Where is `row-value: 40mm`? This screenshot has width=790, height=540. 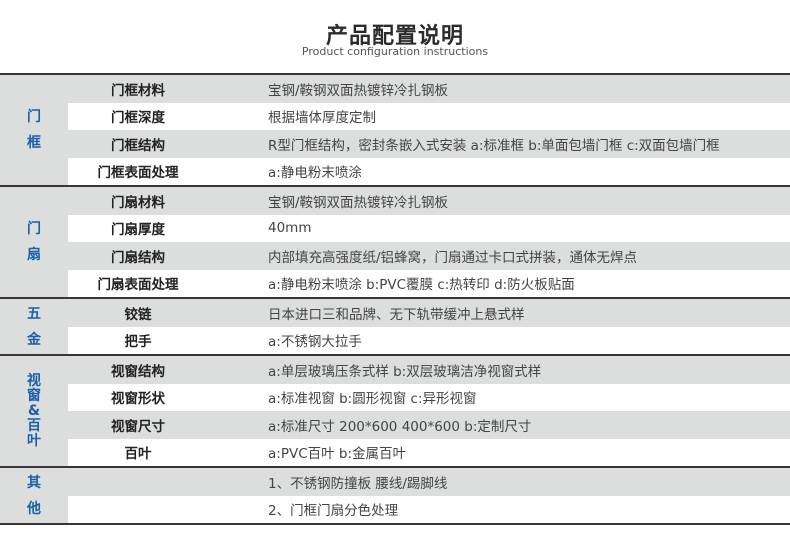 row-value: 40mm is located at coordinates (290, 228).